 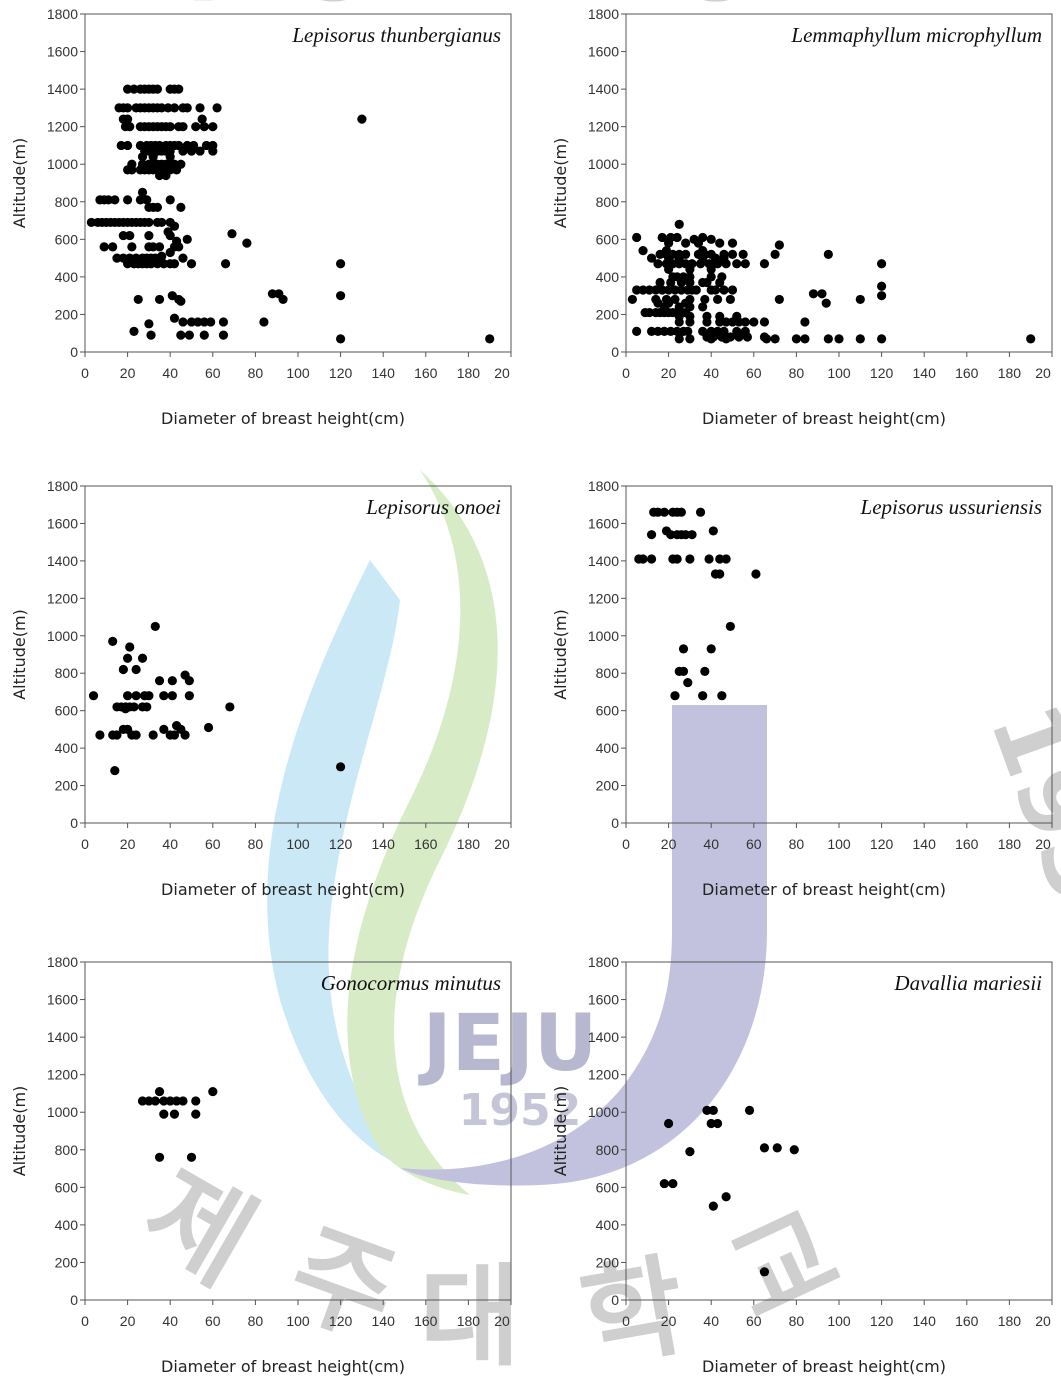 I want to click on y-tick-label: 0, so click(x=74, y=1300).